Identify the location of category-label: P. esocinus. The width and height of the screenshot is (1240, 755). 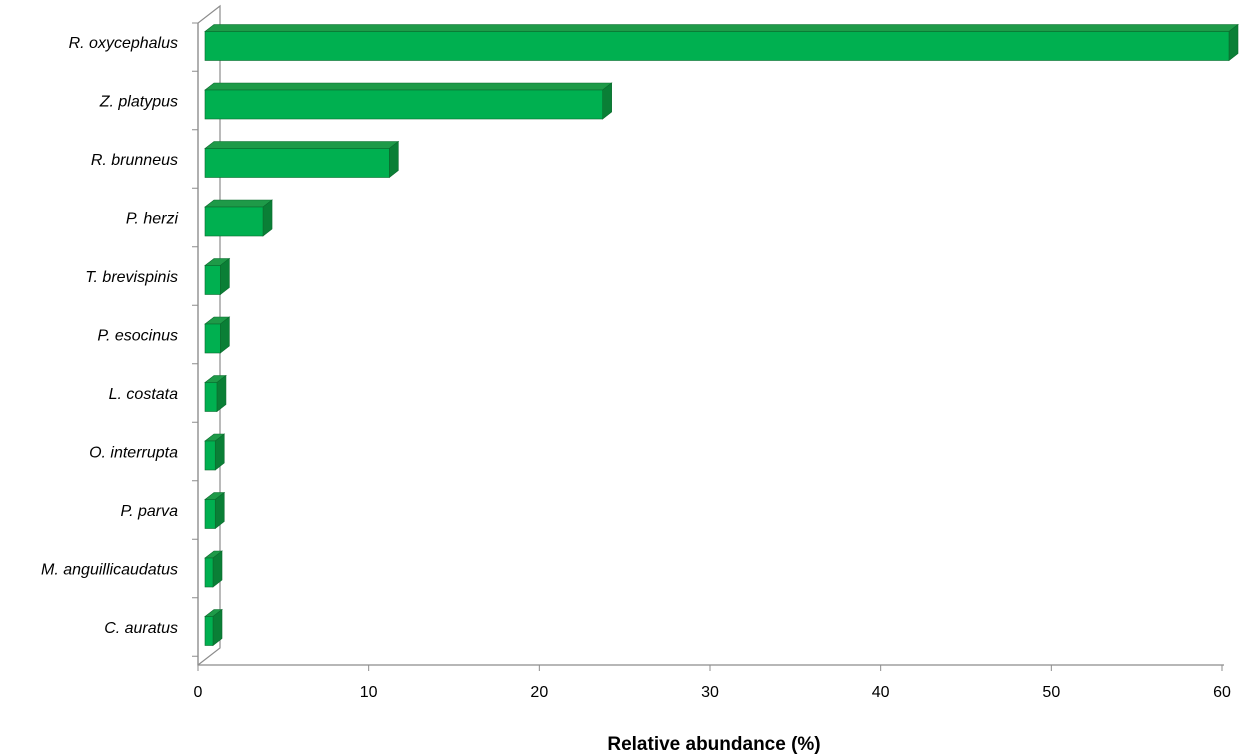
(137, 336).